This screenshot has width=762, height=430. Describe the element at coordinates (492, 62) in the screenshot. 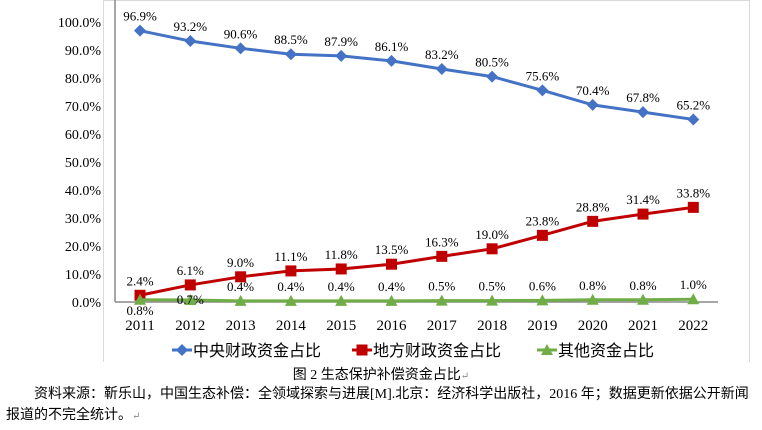

I see `data-label: 80.5%` at that location.